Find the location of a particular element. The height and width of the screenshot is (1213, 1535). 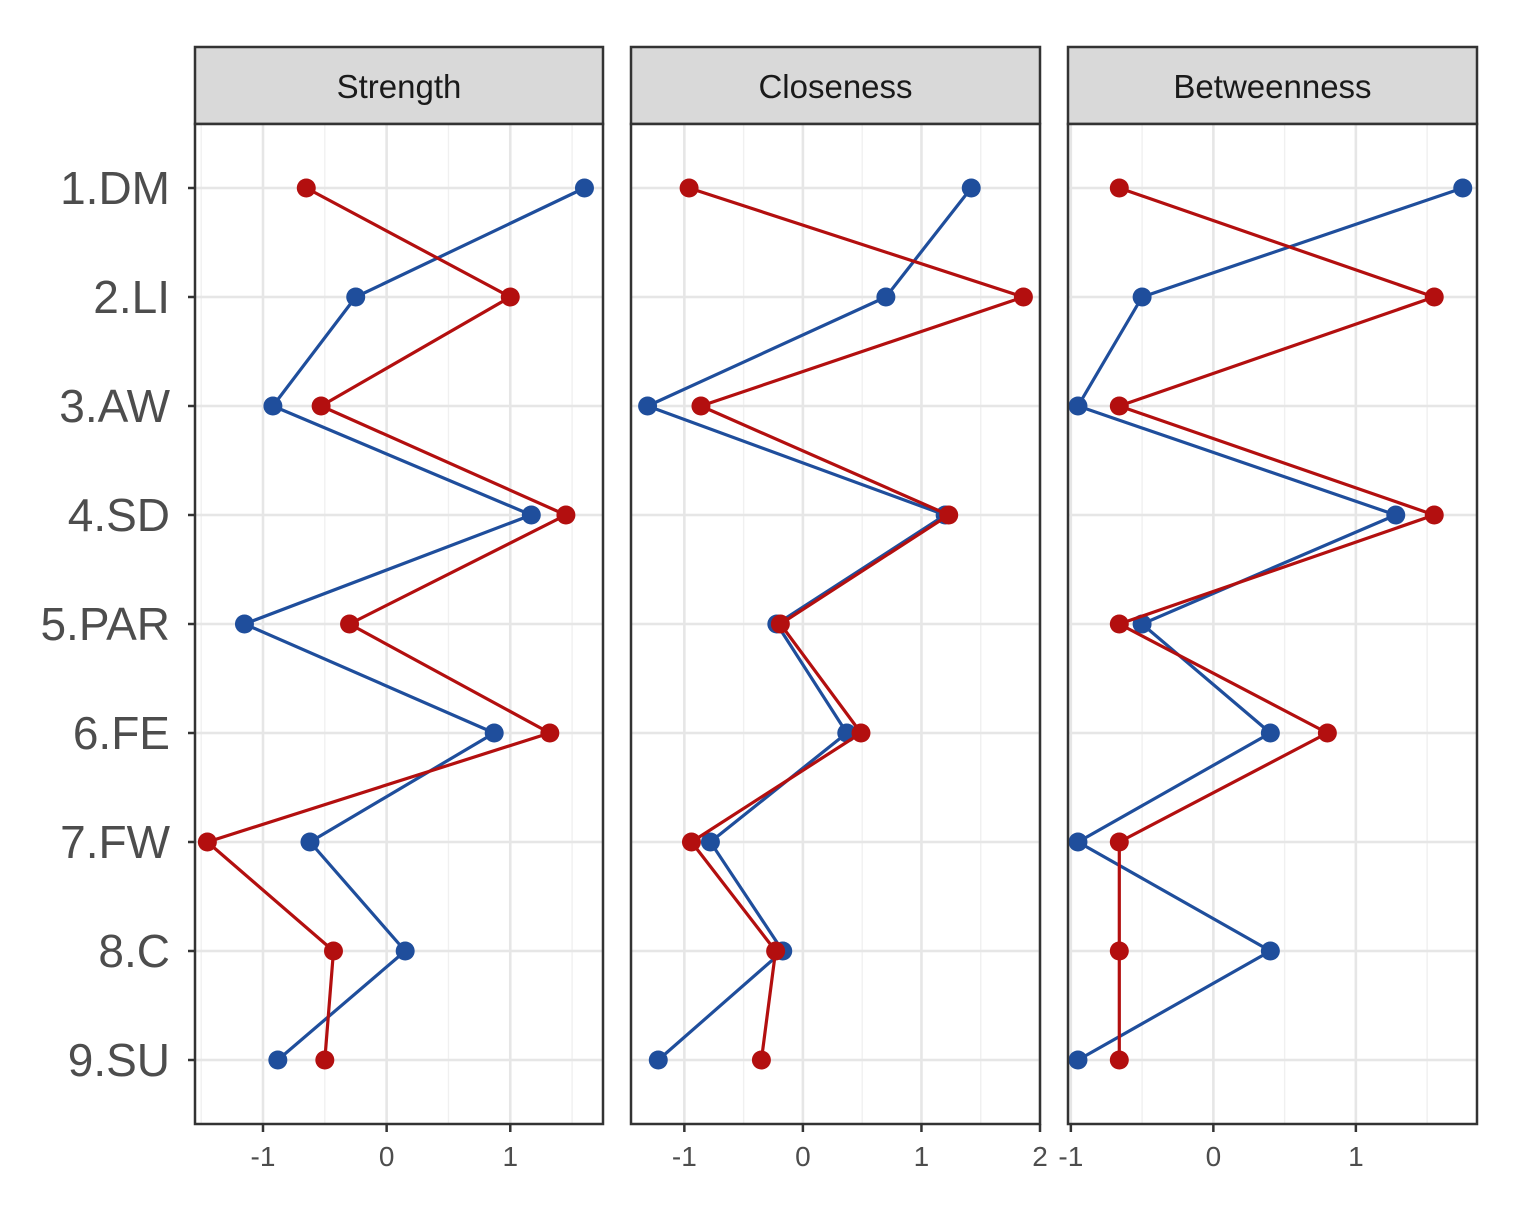

point-blue-closeness-7-fw is located at coordinates (710, 842).